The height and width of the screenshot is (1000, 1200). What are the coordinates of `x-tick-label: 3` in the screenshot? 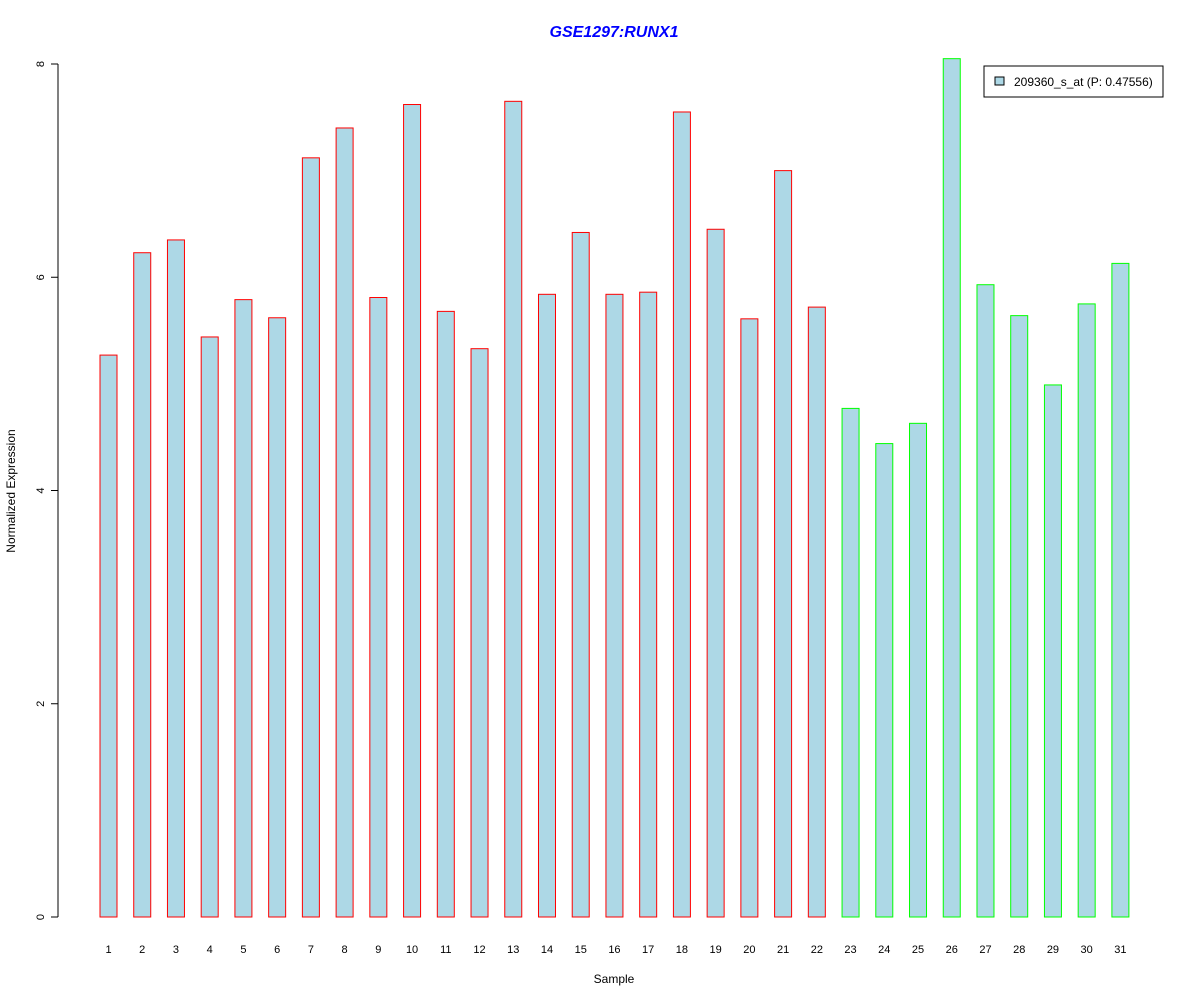 It's located at (176, 950).